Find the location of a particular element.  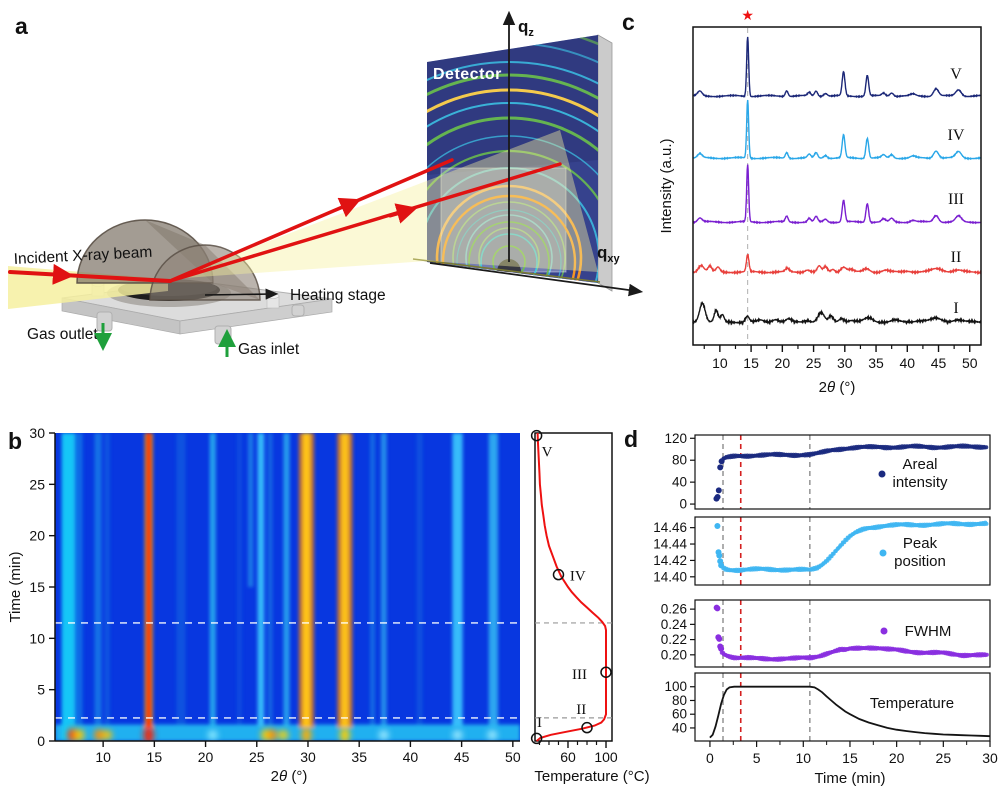

qxy-axis is located at coordinates (536, 279).